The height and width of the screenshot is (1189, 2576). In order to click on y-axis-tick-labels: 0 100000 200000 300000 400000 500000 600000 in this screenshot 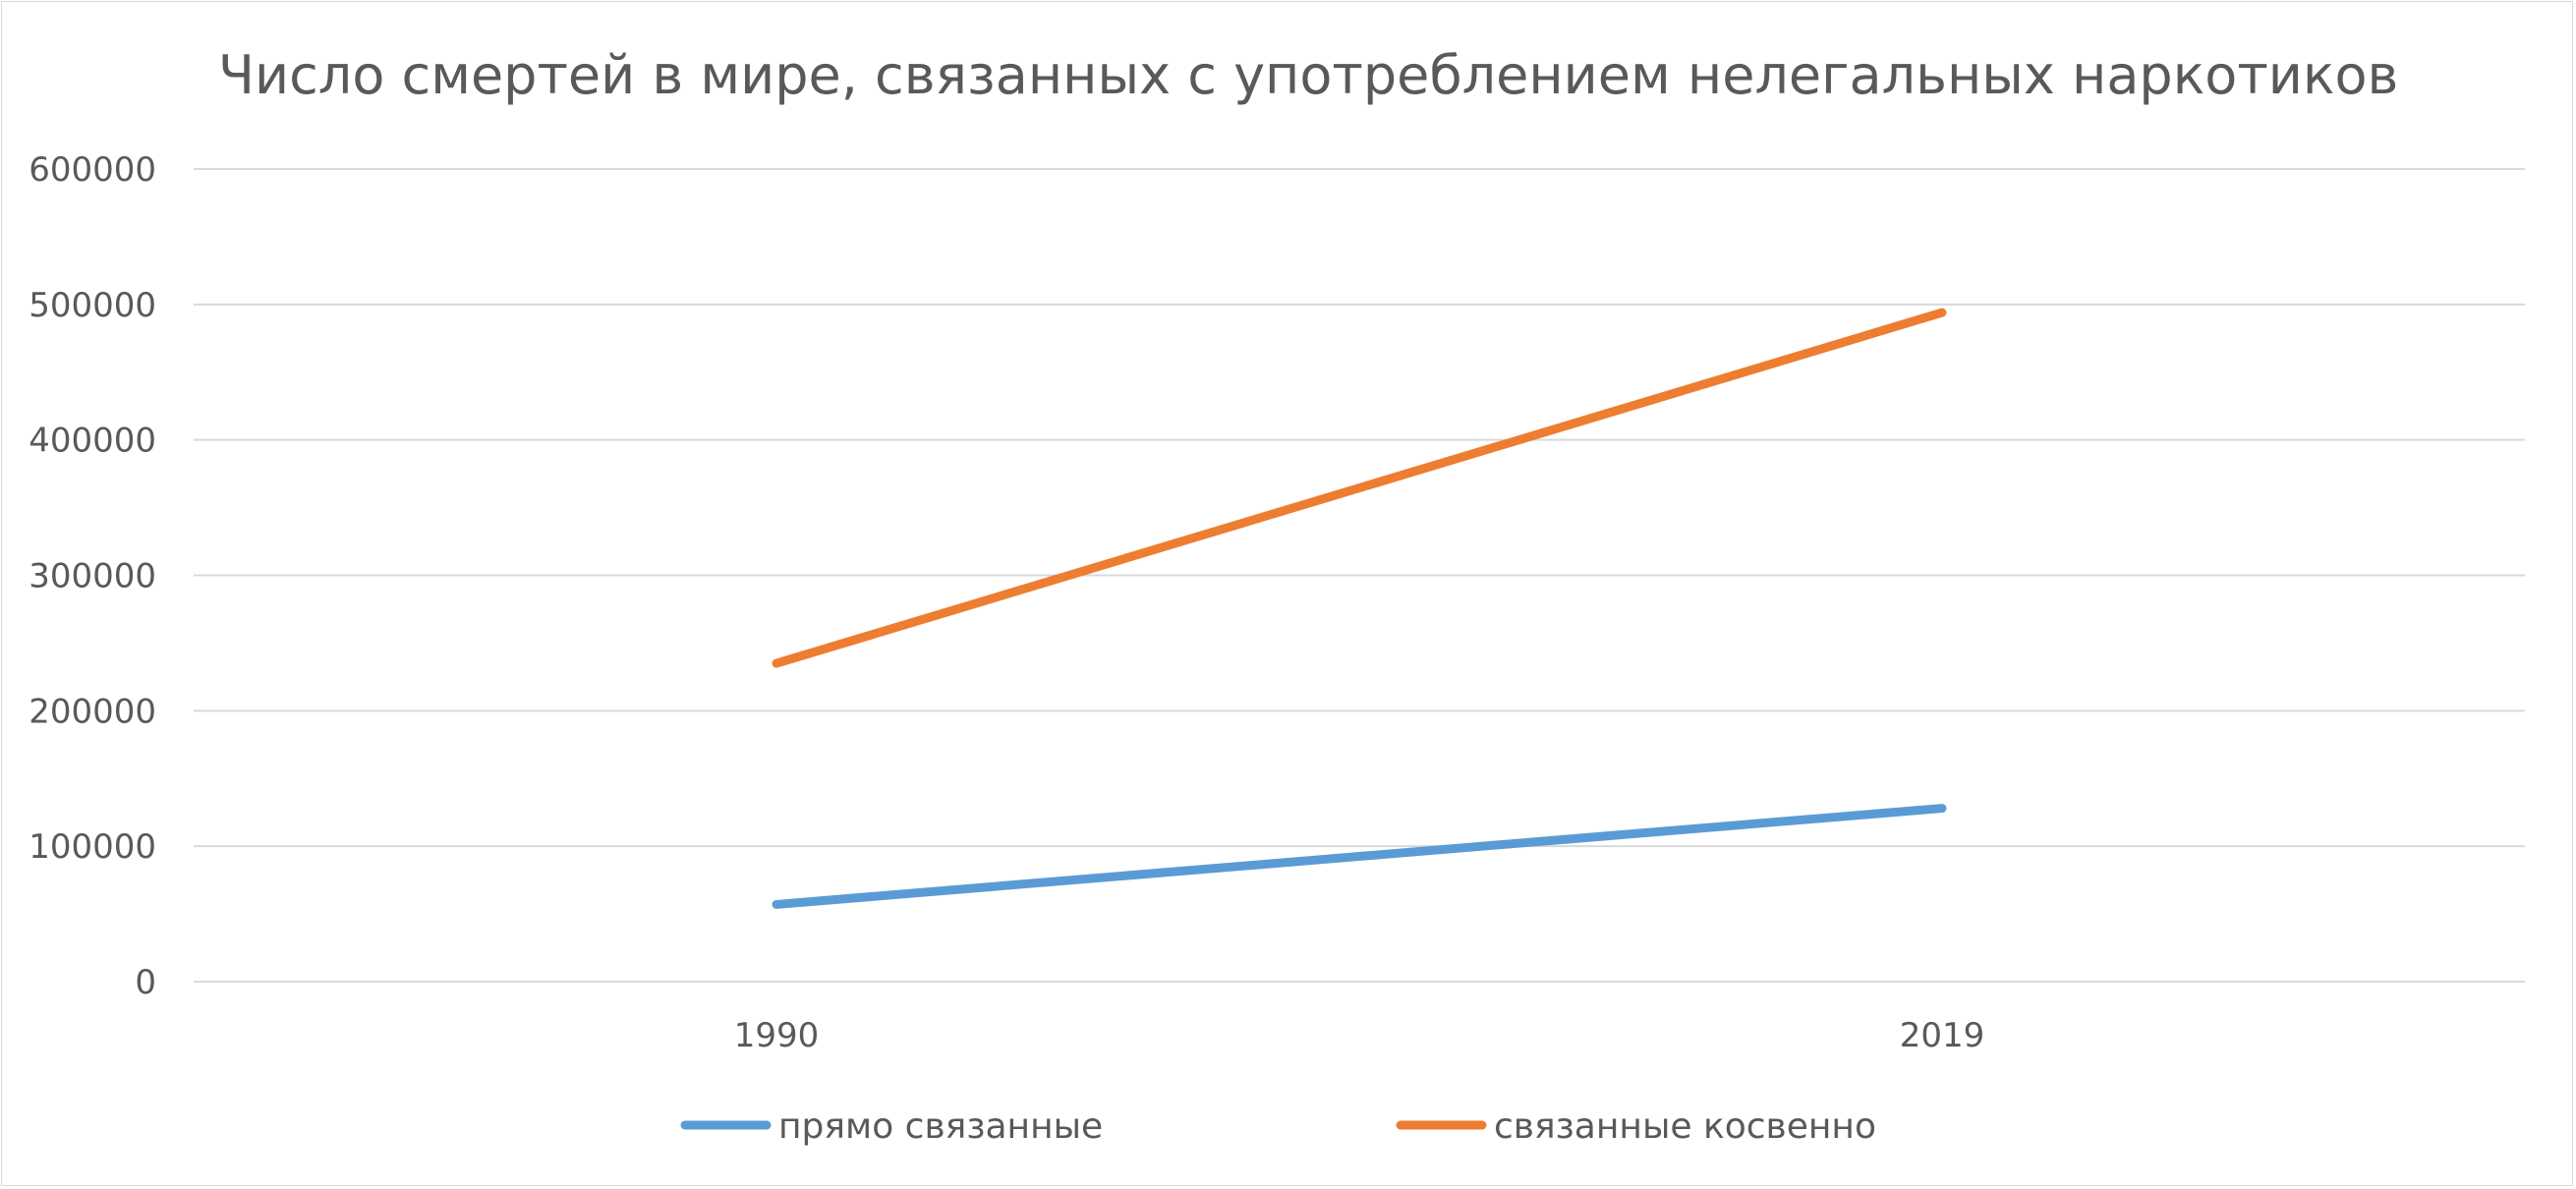, I will do `click(93, 576)`.